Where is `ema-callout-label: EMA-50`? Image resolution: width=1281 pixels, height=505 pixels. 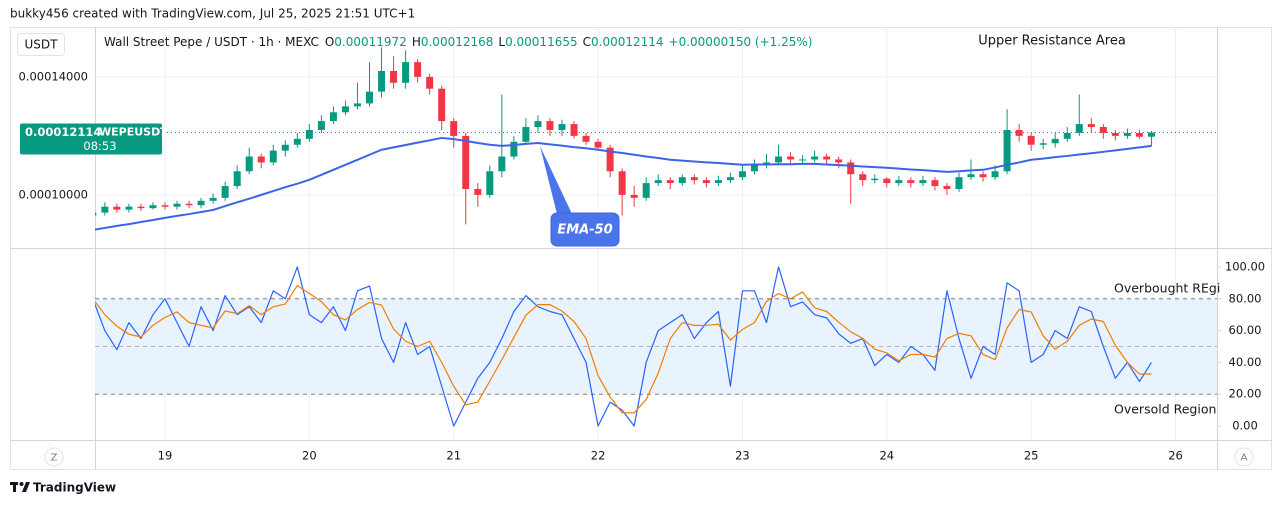
ema-callout-label: EMA-50 is located at coordinates (584, 230).